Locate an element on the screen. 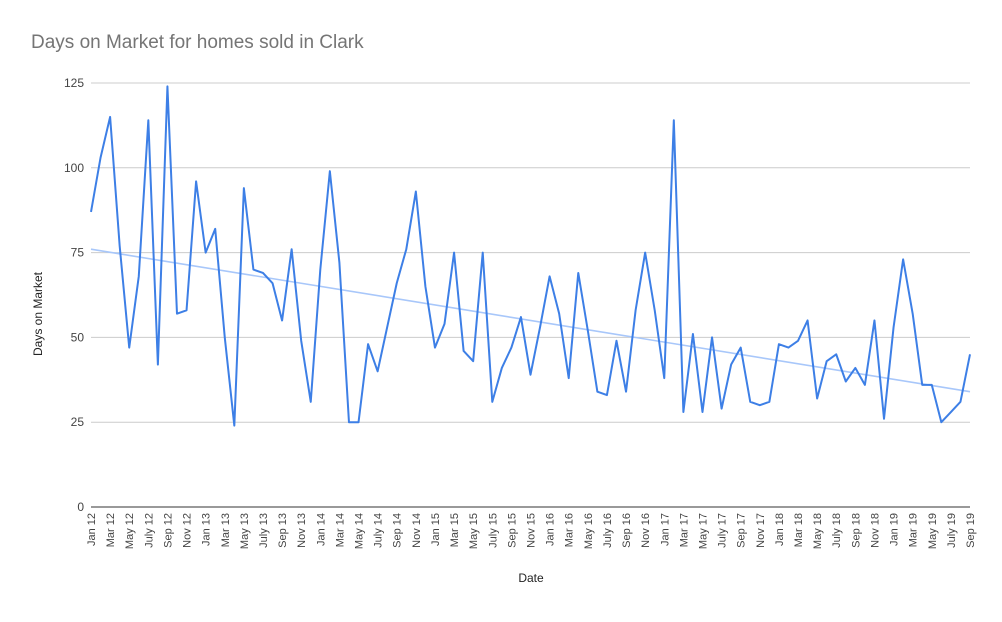 The width and height of the screenshot is (1002, 622). x-tick-label: July 18 is located at coordinates (837, 530).